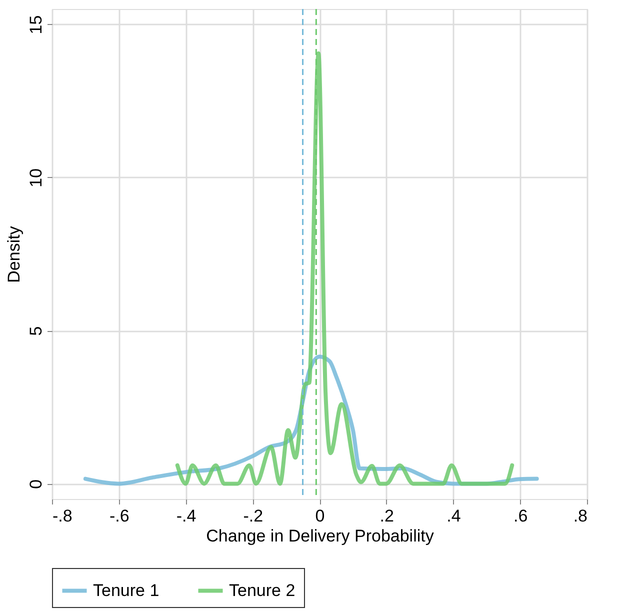 The image size is (619, 614). Describe the element at coordinates (14, 254) in the screenshot. I see `y-axis-title: Density` at that location.